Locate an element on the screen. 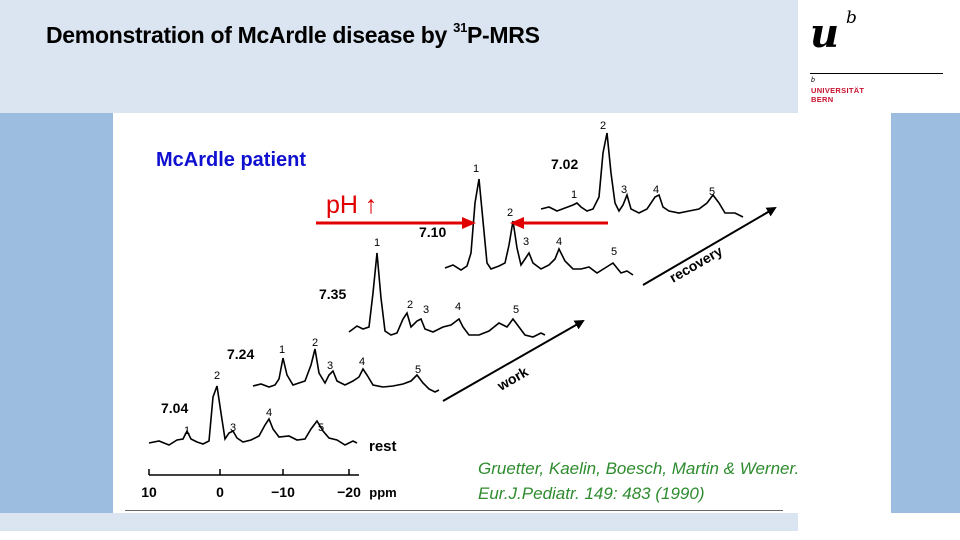  logo-mark-sup: b is located at coordinates (851, 18).